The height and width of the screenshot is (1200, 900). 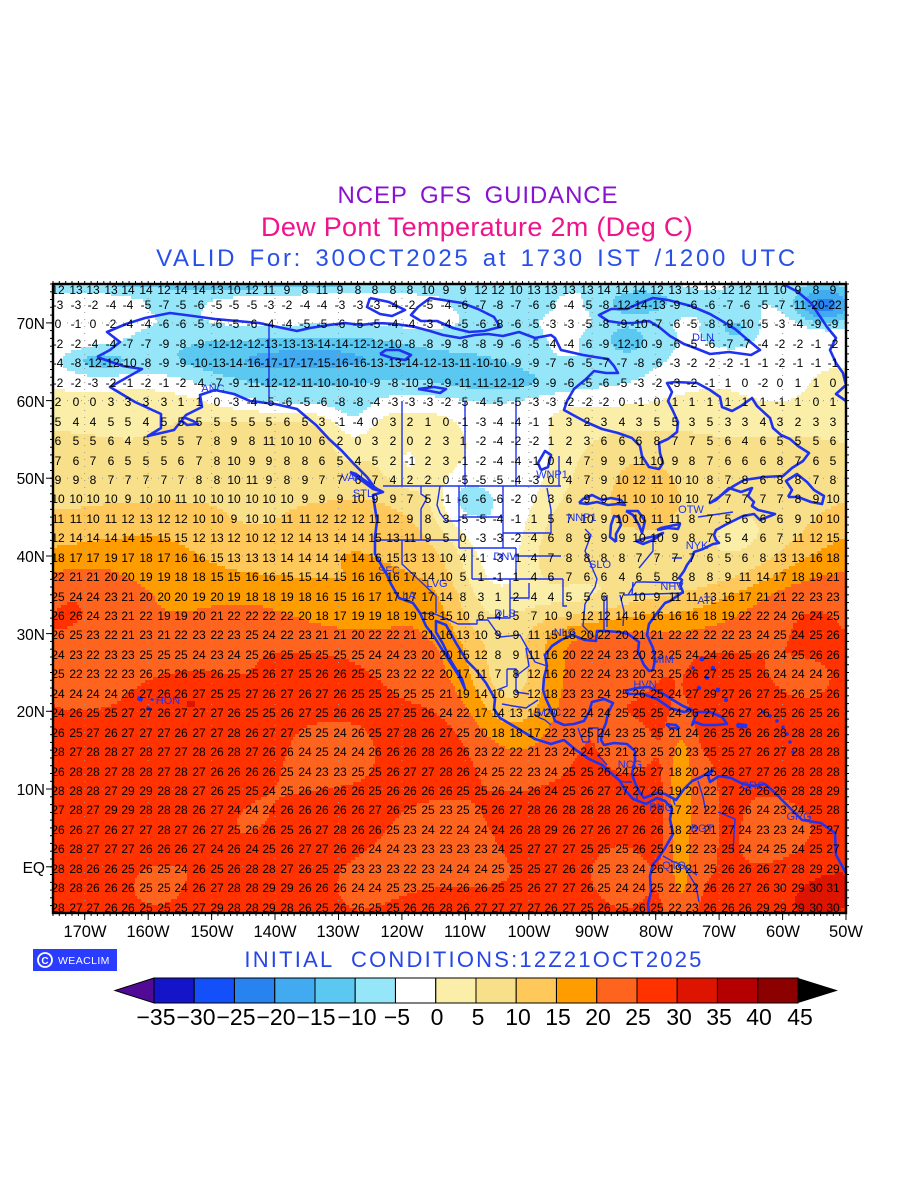 What do you see at coordinates (657, 674) in the screenshot?
I see `svg-text: 23` at bounding box center [657, 674].